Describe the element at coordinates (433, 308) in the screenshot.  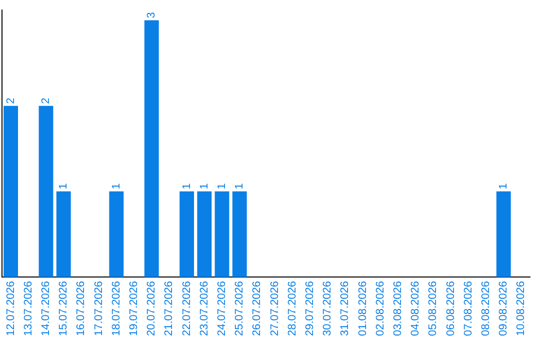
I see `x-tick-label: 05.08.2026` at that location.